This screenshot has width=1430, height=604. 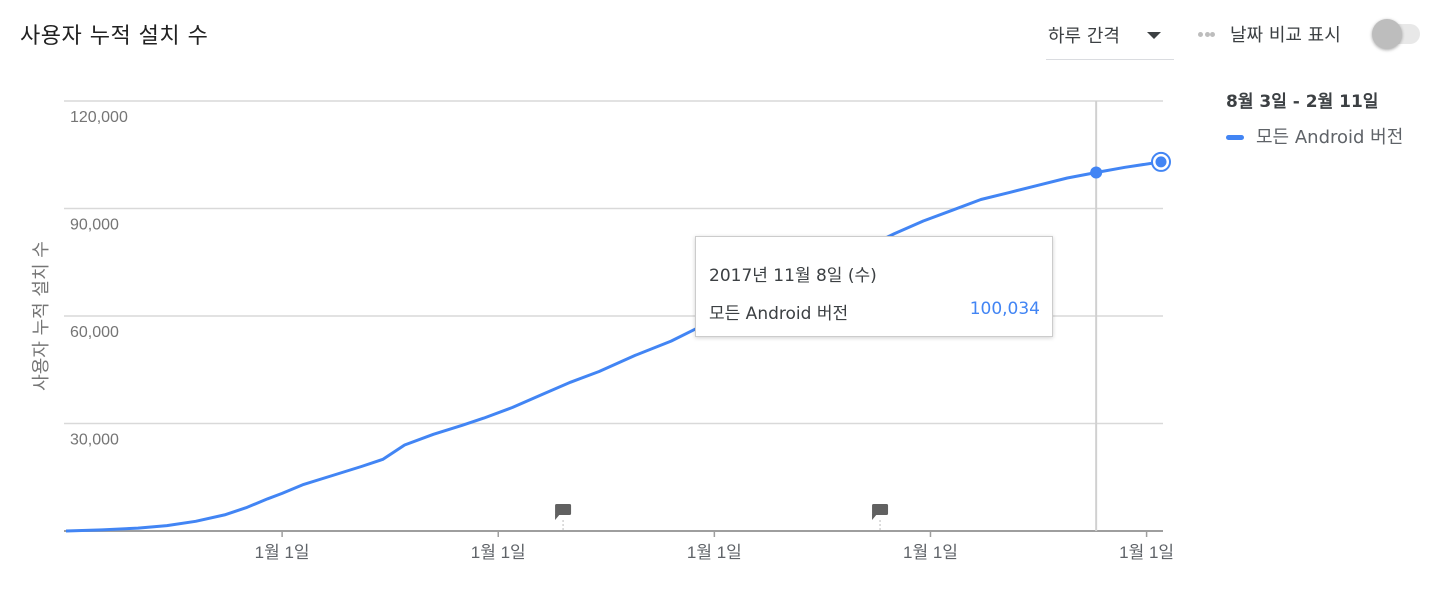 I want to click on legend-swatch, so click(x=1235, y=137).